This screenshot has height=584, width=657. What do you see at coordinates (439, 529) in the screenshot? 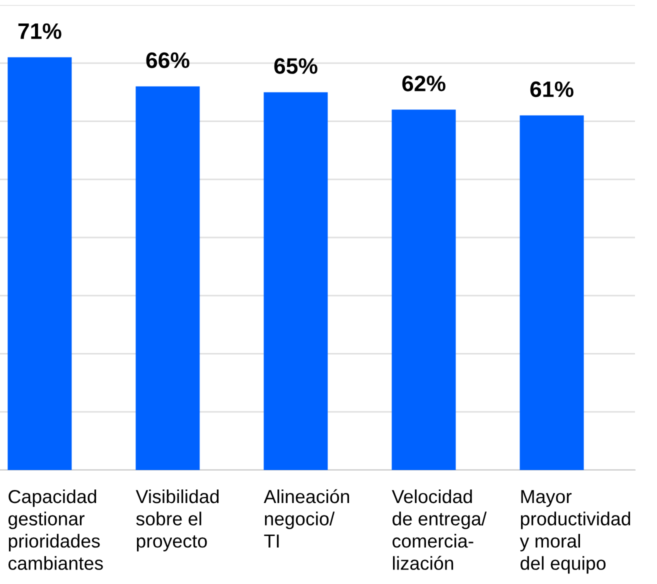
I see `x-tick-label: Velocidad de entrega/ comercia- lización` at bounding box center [439, 529].